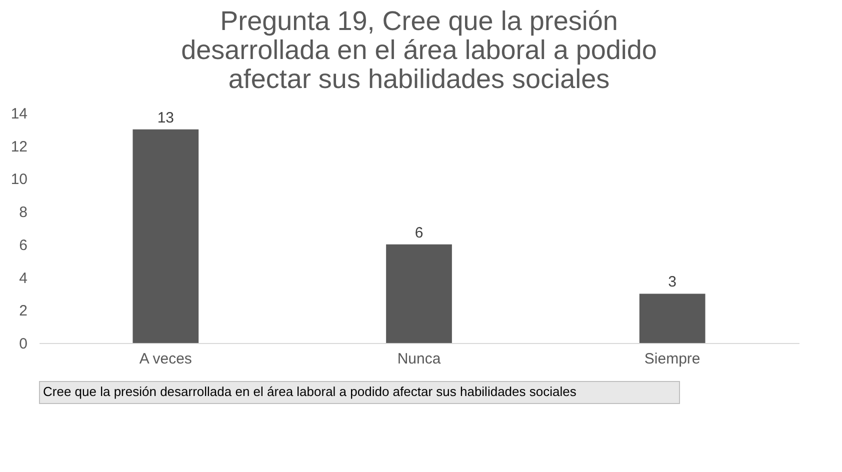  Describe the element at coordinates (165, 117) in the screenshot. I see `data-label: 13` at that location.